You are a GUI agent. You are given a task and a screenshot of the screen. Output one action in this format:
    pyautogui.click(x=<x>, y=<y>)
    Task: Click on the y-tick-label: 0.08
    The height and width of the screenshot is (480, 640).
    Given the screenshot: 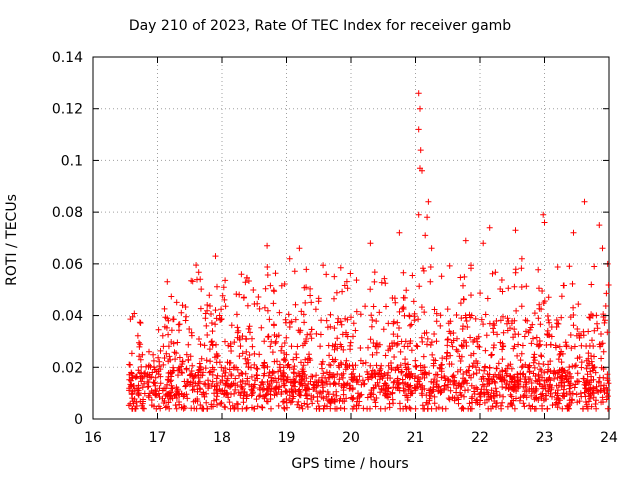 What is the action you would take?
    pyautogui.click(x=67, y=213)
    